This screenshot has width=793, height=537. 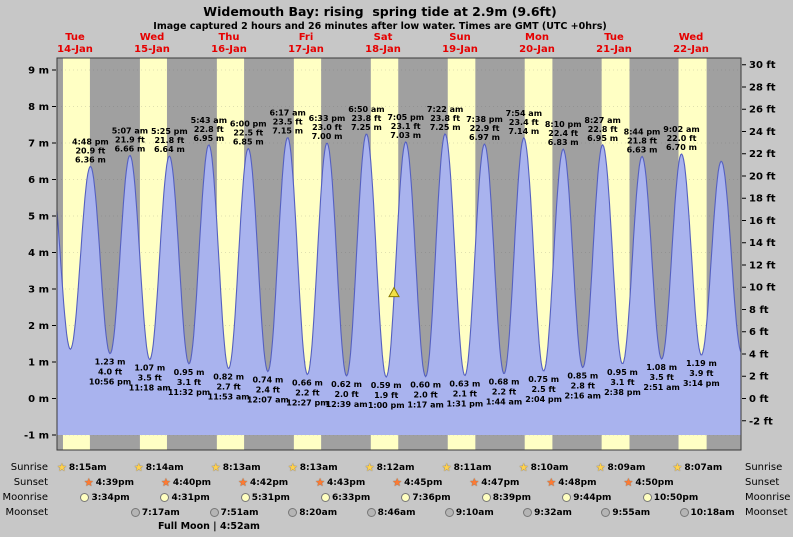 What do you see at coordinates (445, 118) in the screenshot?
I see `high-tide-label: 23.8 ft` at bounding box center [445, 118].